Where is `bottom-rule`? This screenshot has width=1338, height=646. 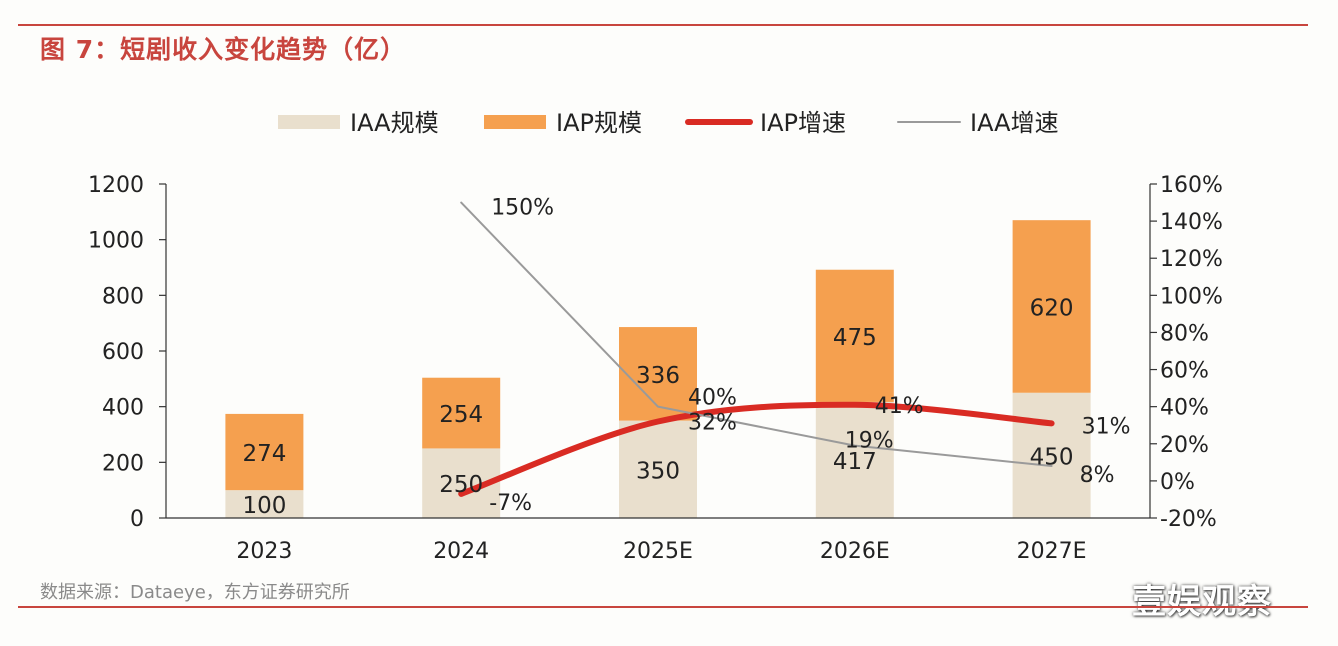 bottom-rule is located at coordinates (663, 607).